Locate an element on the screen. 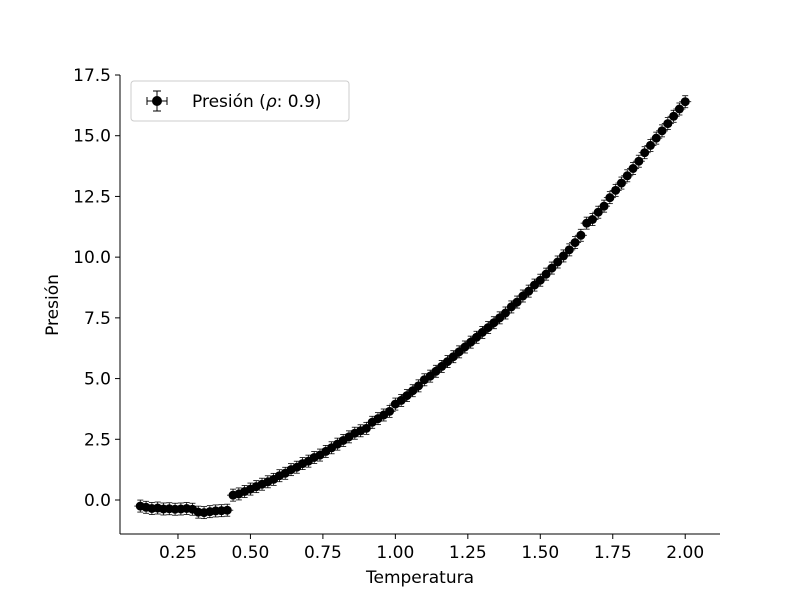 This screenshot has height=600, width=800. y-tick-label: 15.0 is located at coordinates (92, 137).